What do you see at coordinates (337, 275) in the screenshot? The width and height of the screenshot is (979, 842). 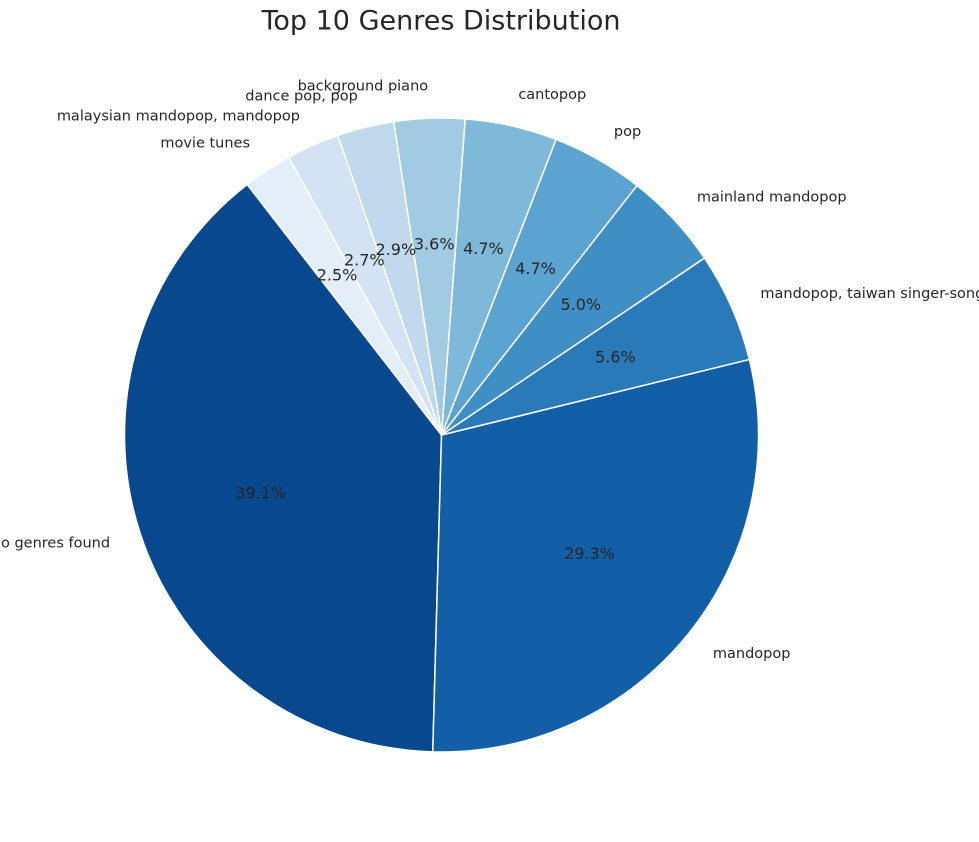 I see `slice-percent-label: 2.5%` at bounding box center [337, 275].